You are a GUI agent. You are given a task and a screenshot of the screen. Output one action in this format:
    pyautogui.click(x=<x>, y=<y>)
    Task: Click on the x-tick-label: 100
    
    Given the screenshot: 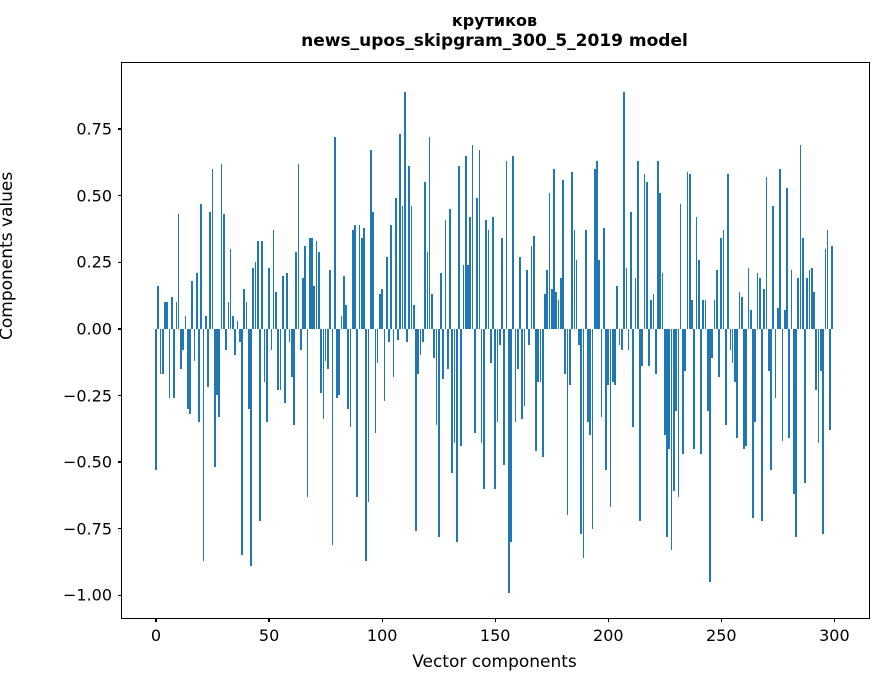 What is the action you would take?
    pyautogui.click(x=382, y=635)
    